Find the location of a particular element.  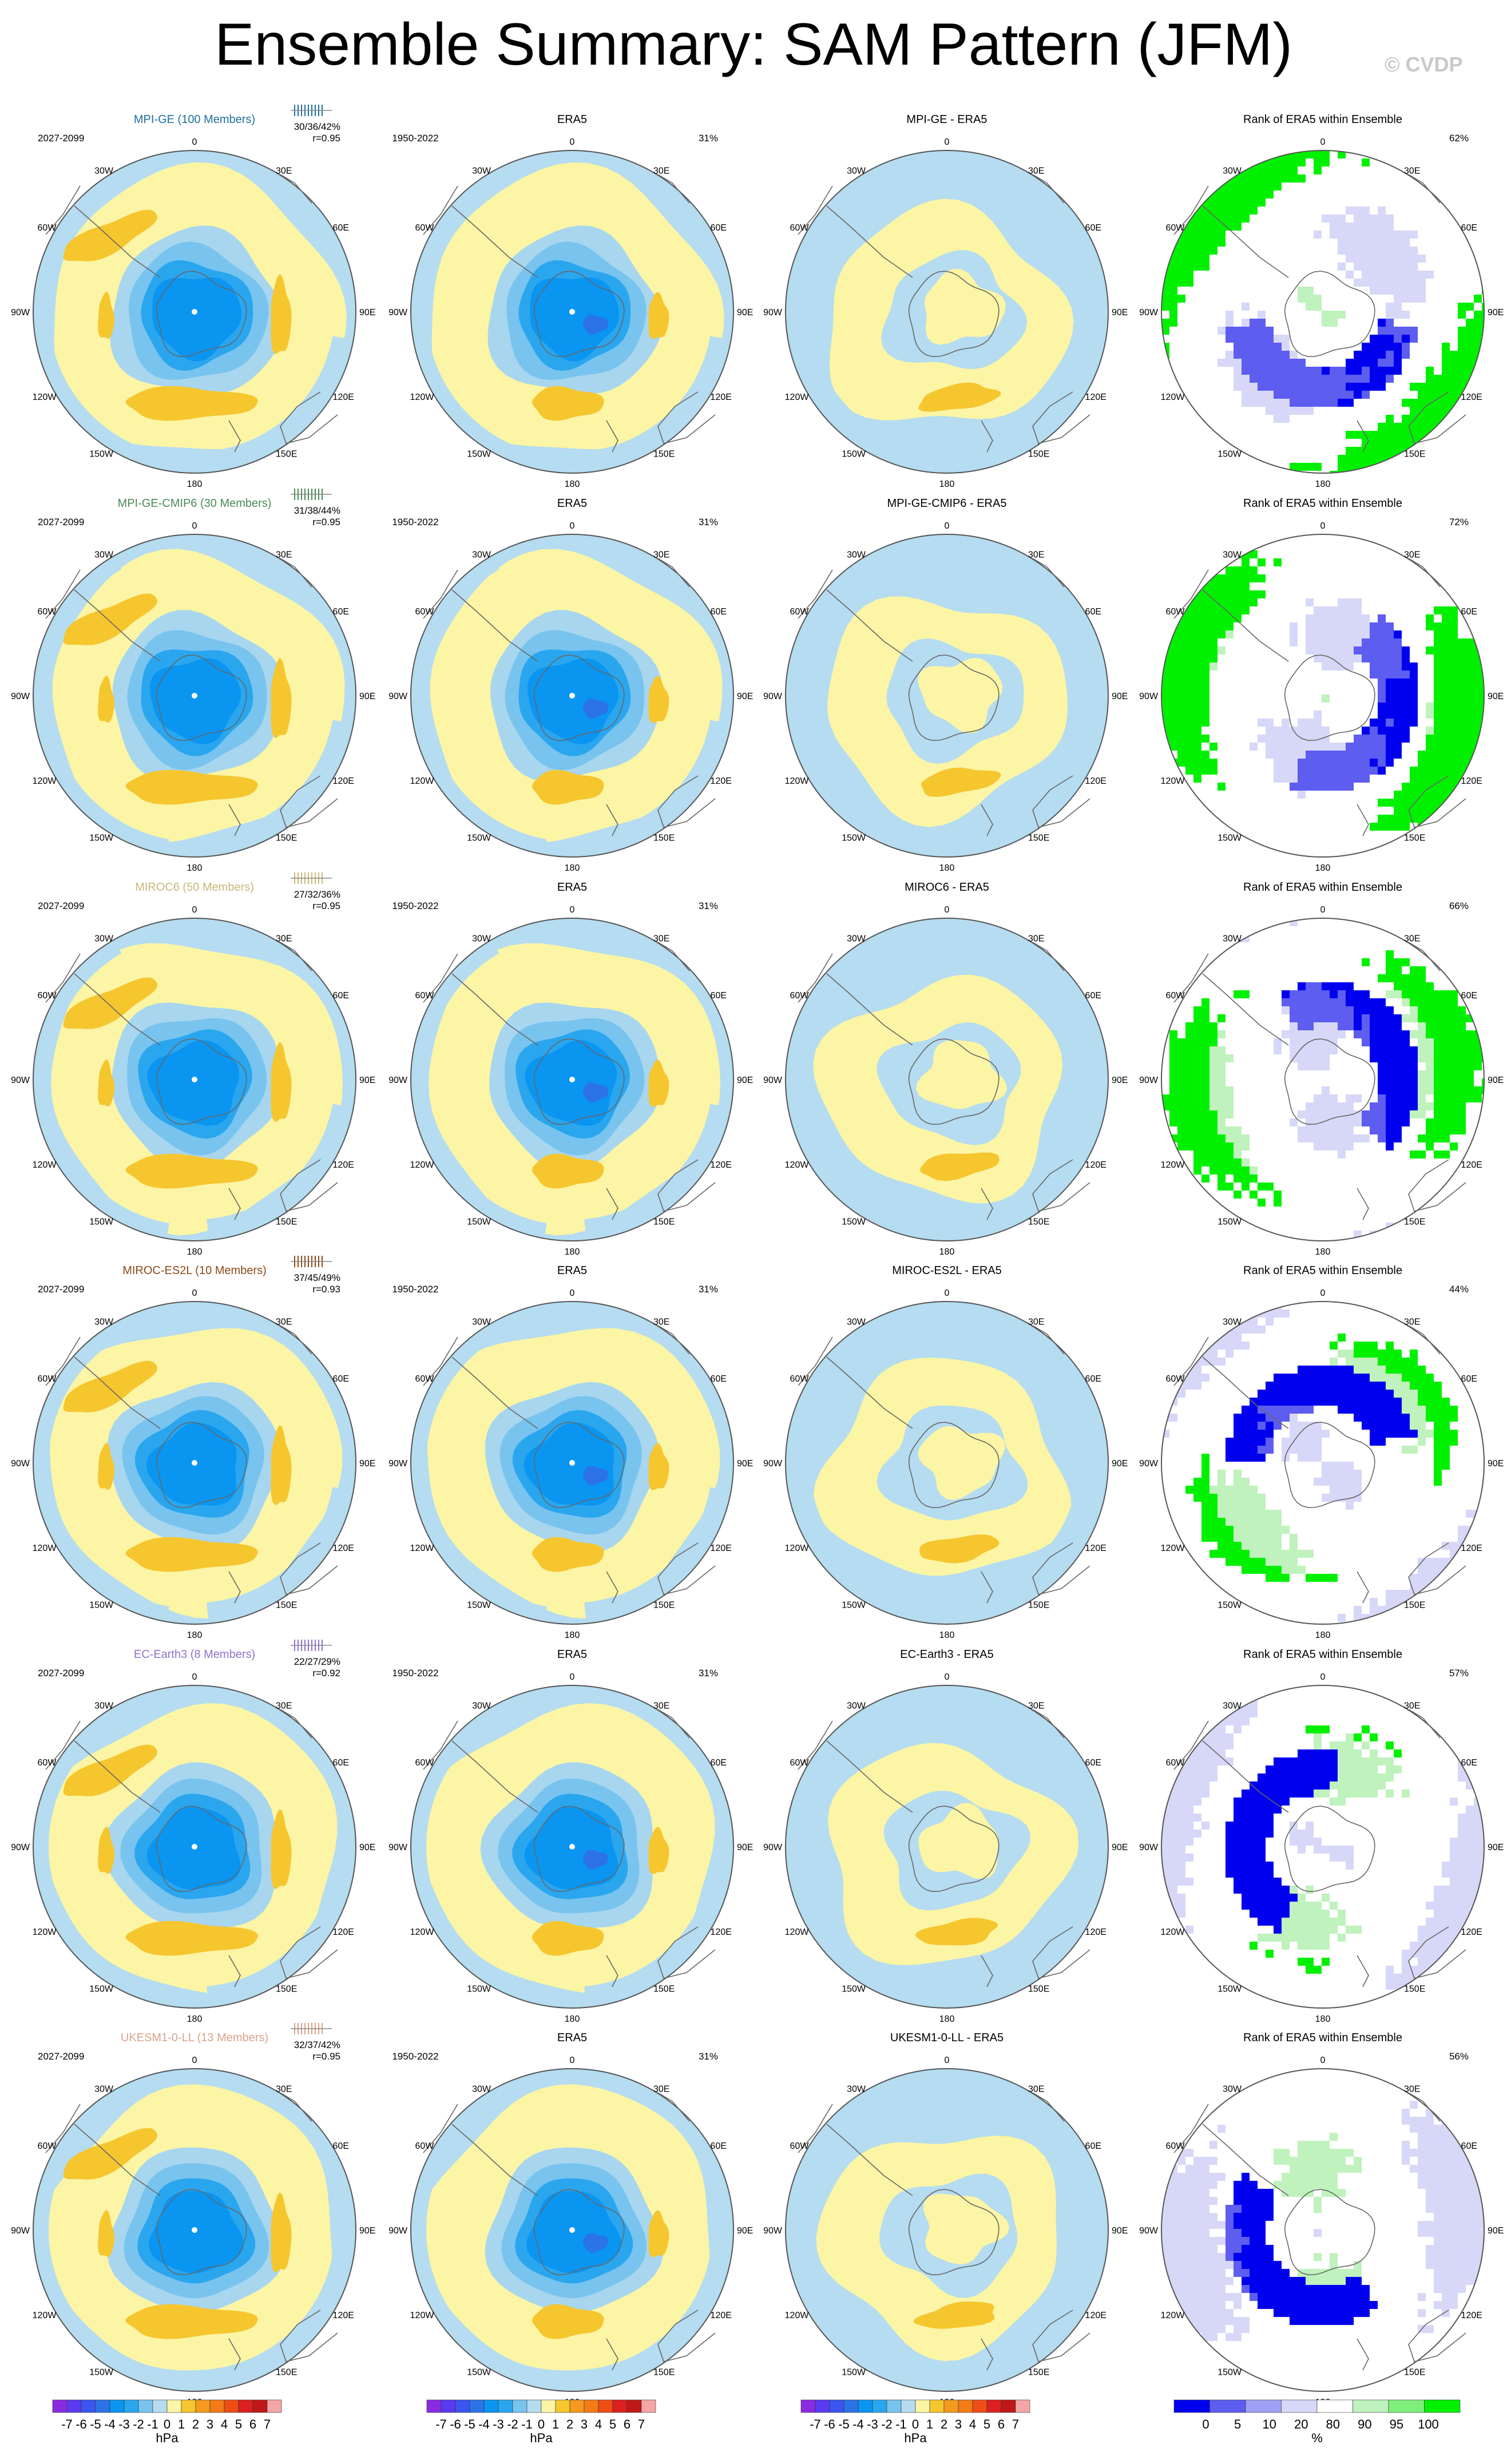

longitude-label: 150E is located at coordinates (1038, 838).